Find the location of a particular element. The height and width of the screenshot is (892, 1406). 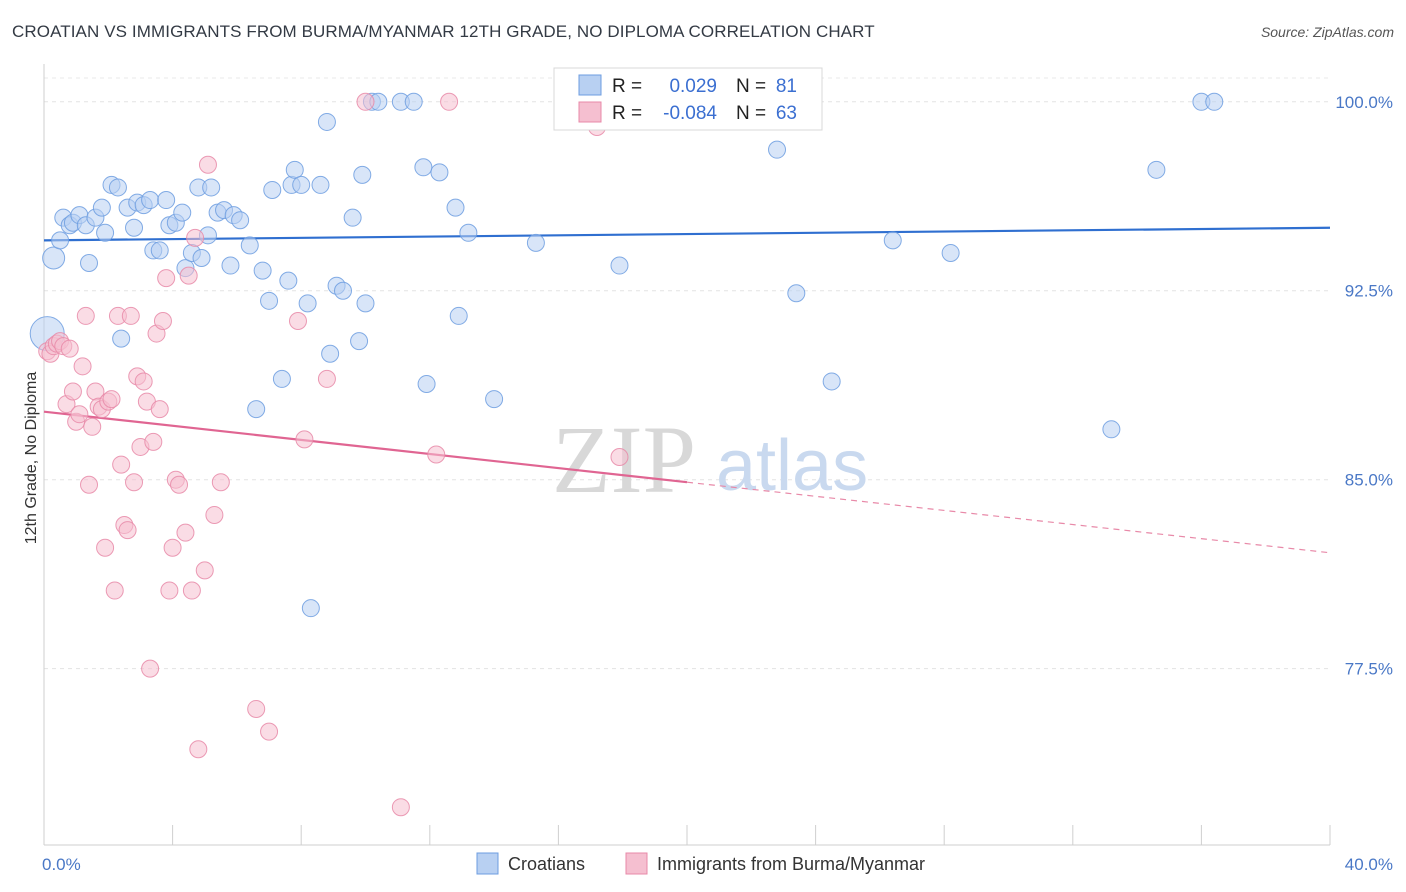

stats-r-label-2: R = is located at coordinates (627, 113).